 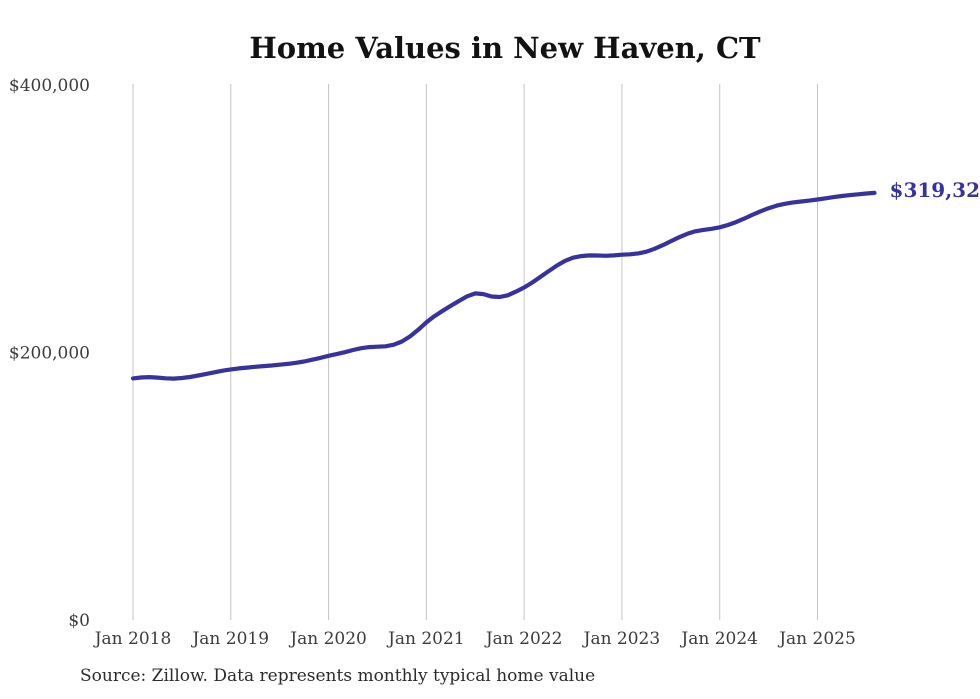 I want to click on x-tick-label: Jan 2019, so click(x=229, y=639).